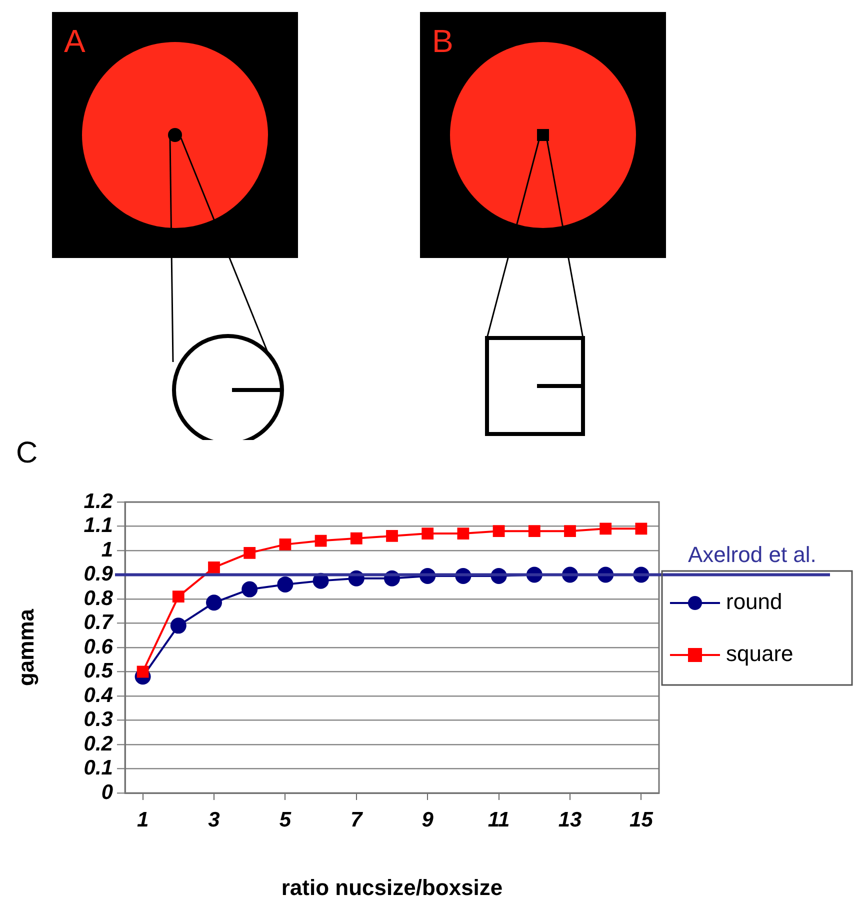 This screenshot has width=857, height=904. What do you see at coordinates (760, 653) in the screenshot?
I see `legend-label: square` at bounding box center [760, 653].